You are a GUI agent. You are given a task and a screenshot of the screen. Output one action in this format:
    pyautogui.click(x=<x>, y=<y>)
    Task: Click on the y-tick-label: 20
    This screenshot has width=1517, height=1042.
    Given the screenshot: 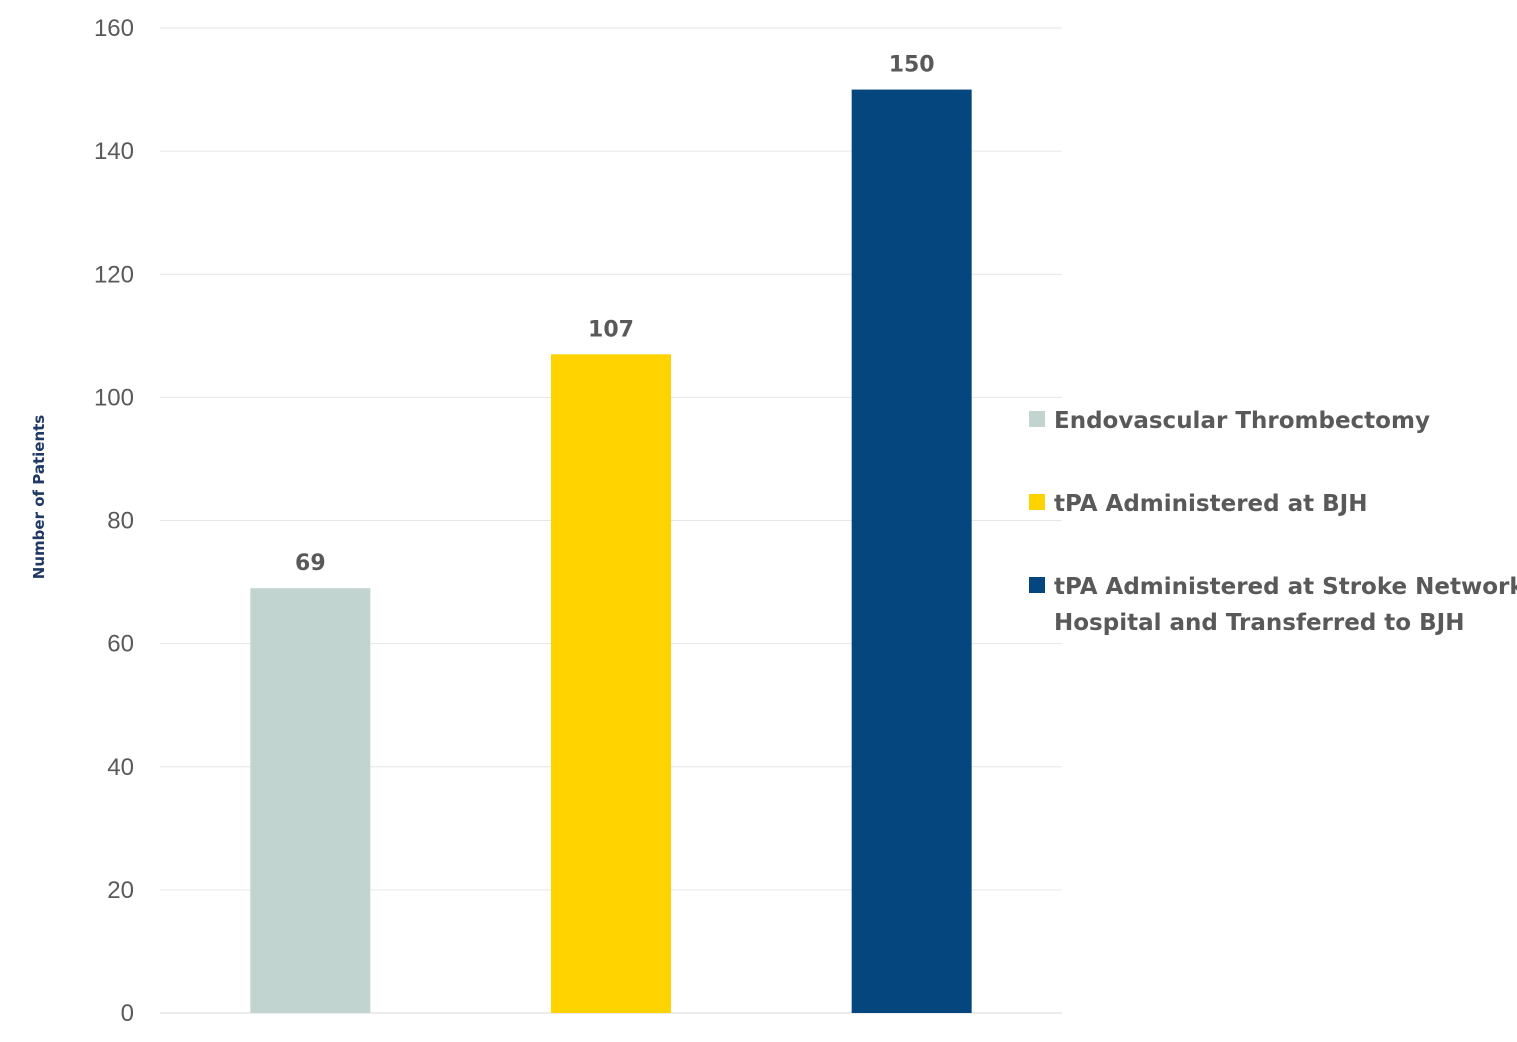 What is the action you would take?
    pyautogui.click(x=120, y=890)
    